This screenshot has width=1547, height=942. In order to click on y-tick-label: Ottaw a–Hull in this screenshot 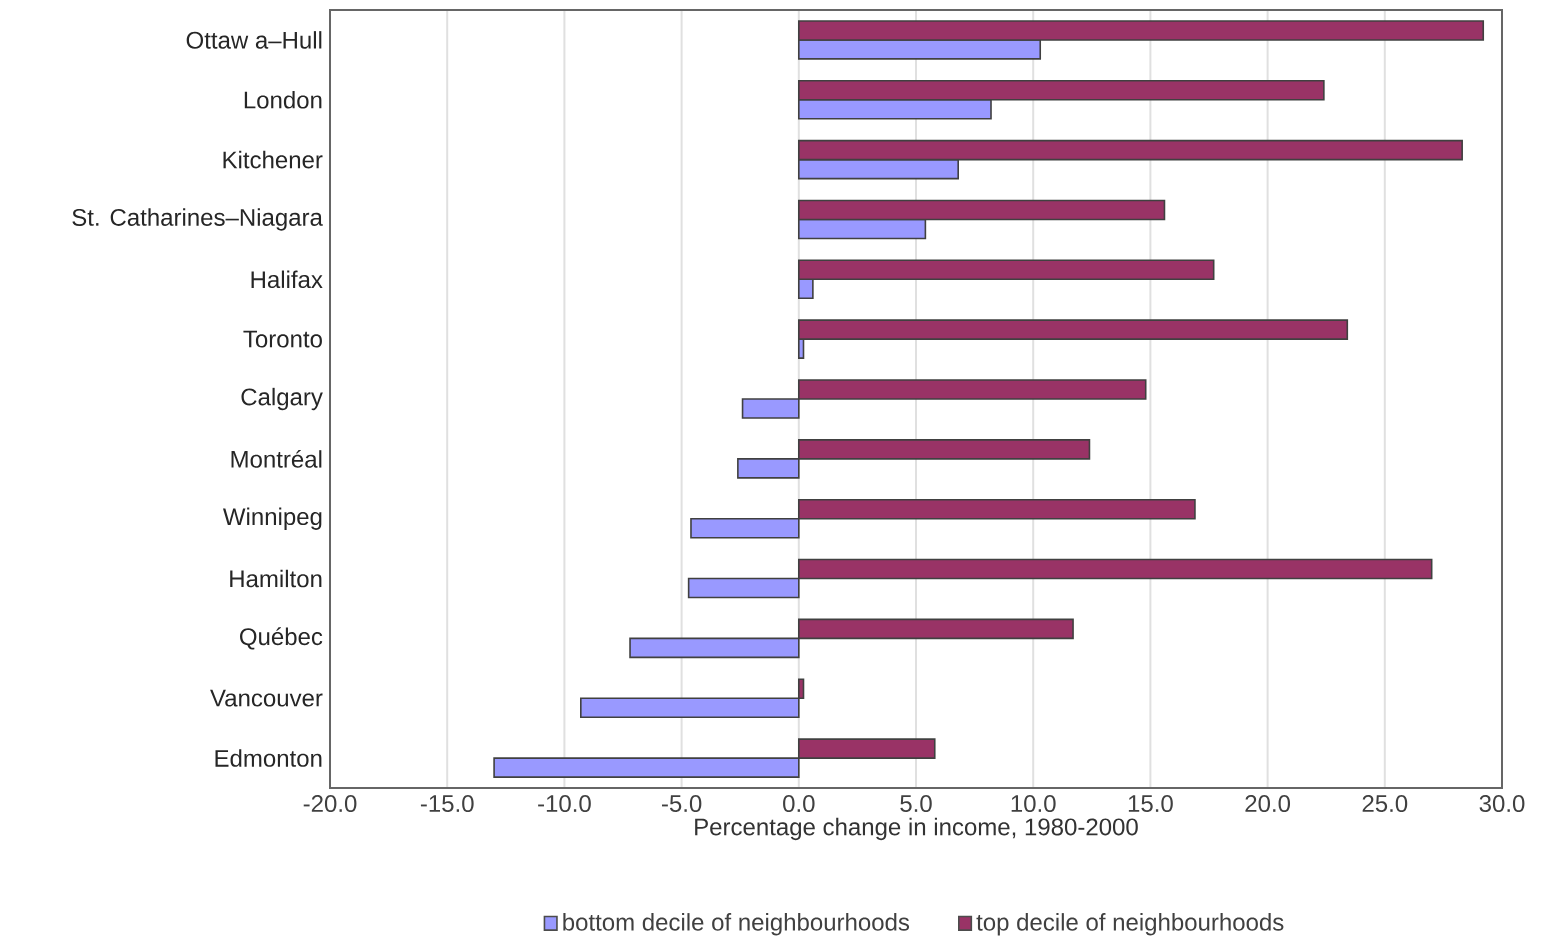, I will do `click(254, 40)`.